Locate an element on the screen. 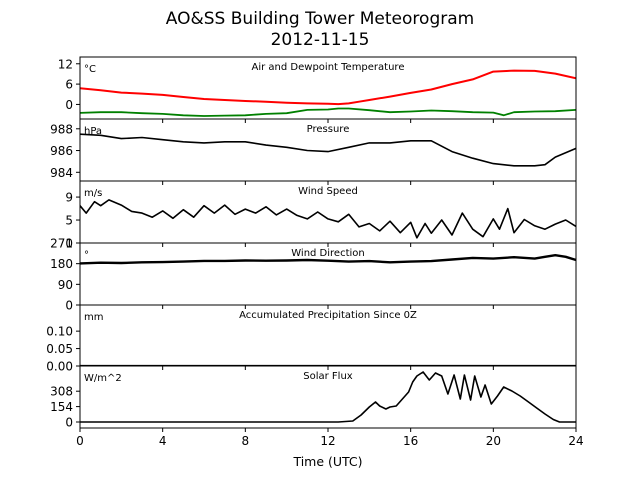 This screenshot has width=640, height=480. y-tick-label-3-3: 270 is located at coordinates (61, 244).